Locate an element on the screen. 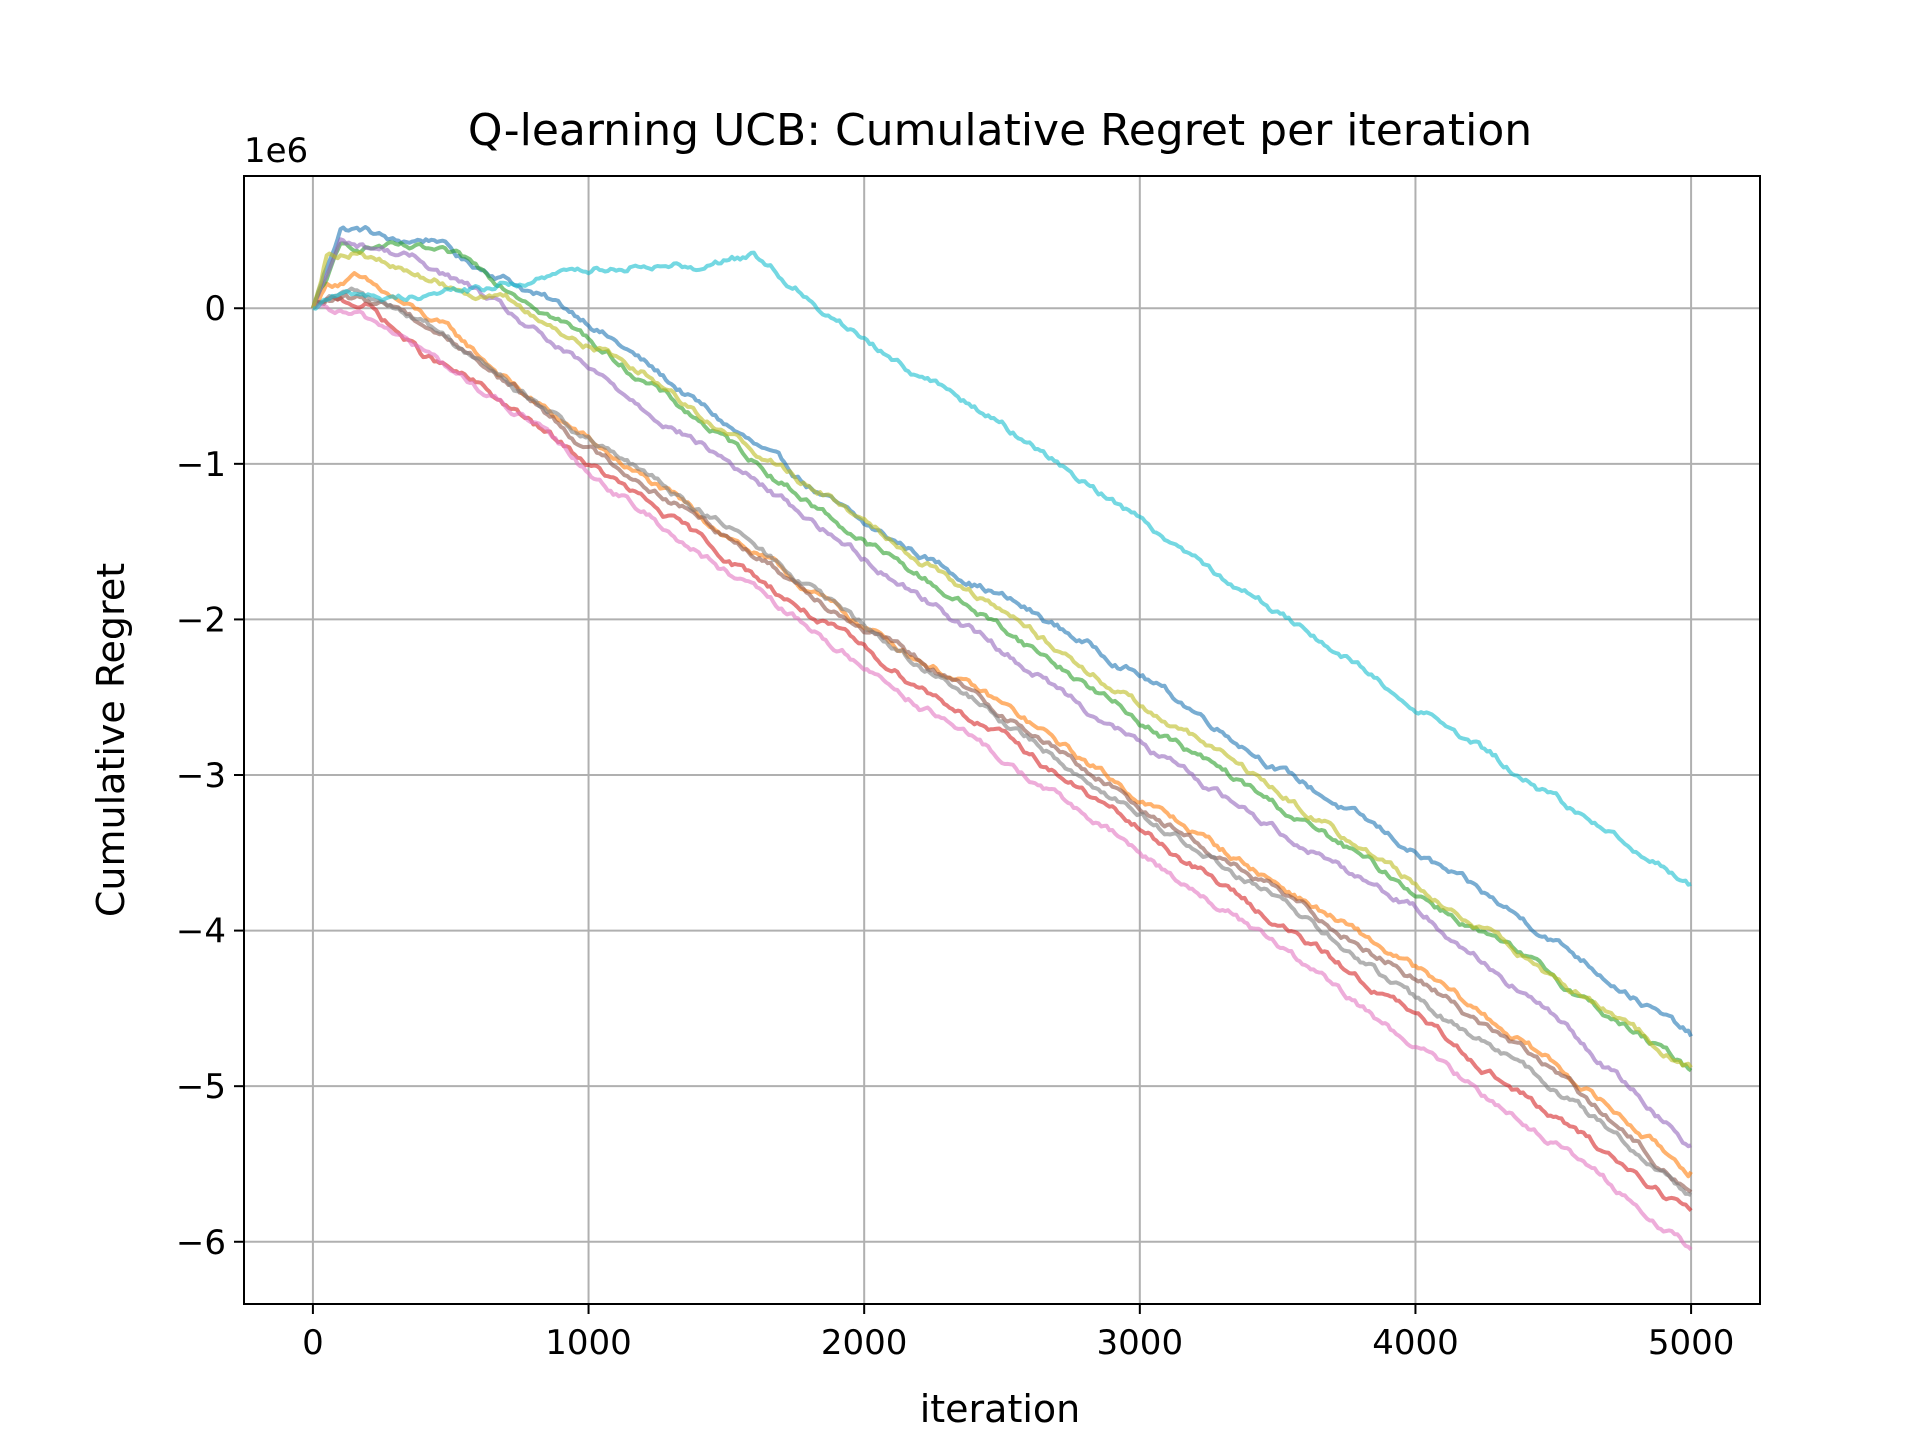 The height and width of the screenshot is (1440, 1920). y-tick-label: −3 is located at coordinates (201, 776).